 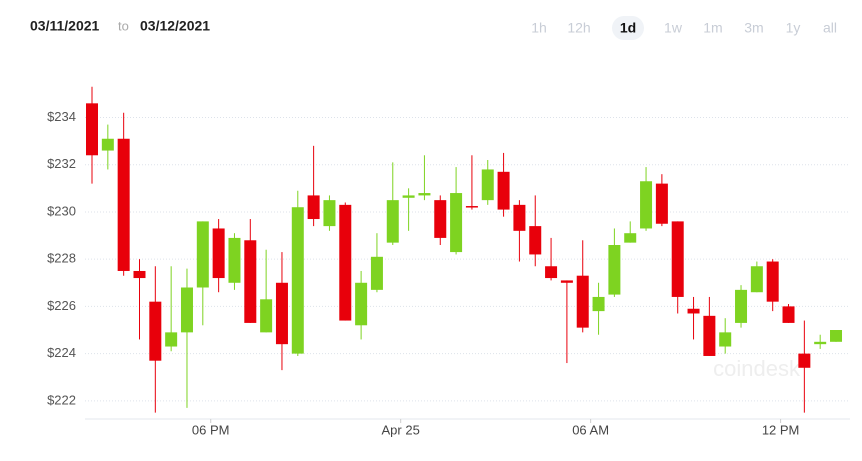 I want to click on range-button: all, so click(x=830, y=28).